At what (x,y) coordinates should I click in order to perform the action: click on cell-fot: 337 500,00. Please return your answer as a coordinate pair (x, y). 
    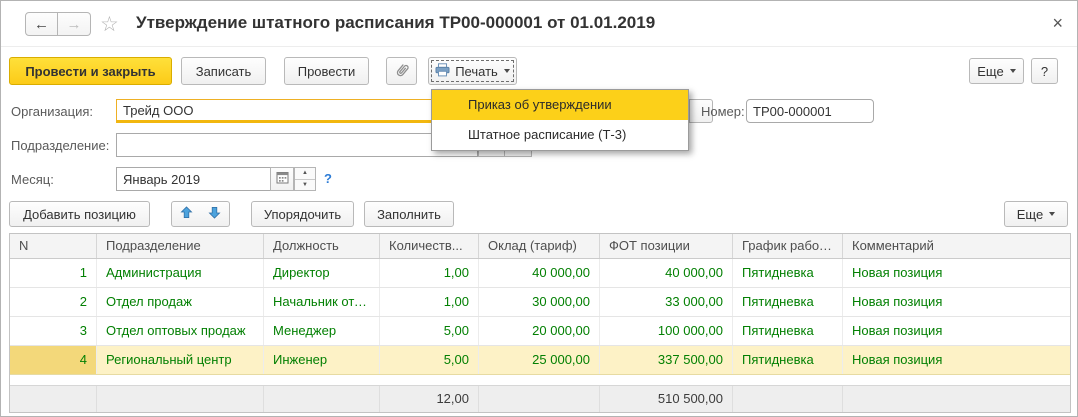
    Looking at the image, I should click on (666, 360).